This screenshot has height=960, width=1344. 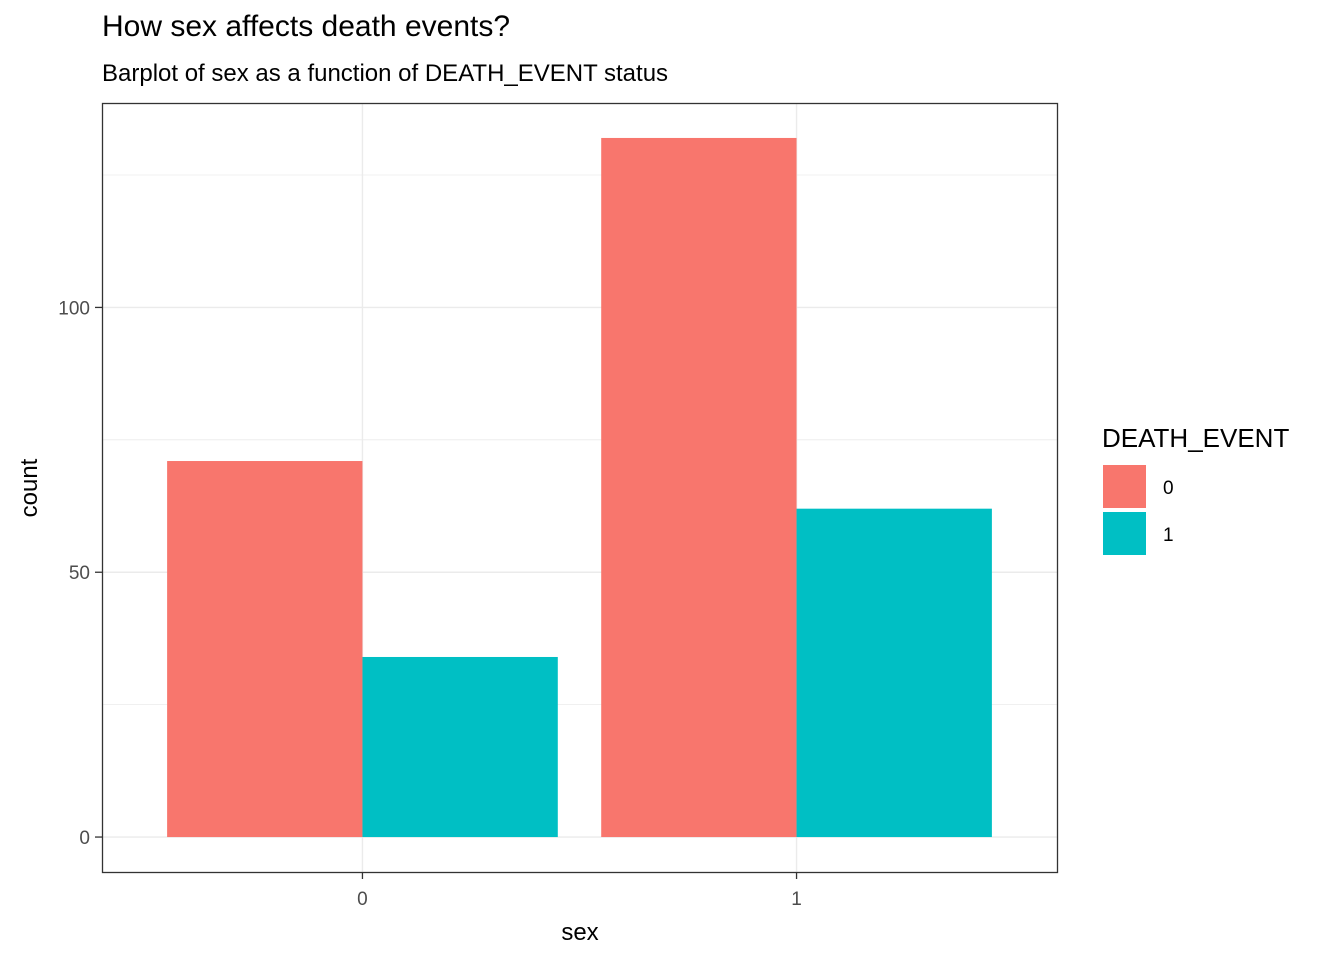 What do you see at coordinates (84, 838) in the screenshot?
I see `y-tick-label: 0` at bounding box center [84, 838].